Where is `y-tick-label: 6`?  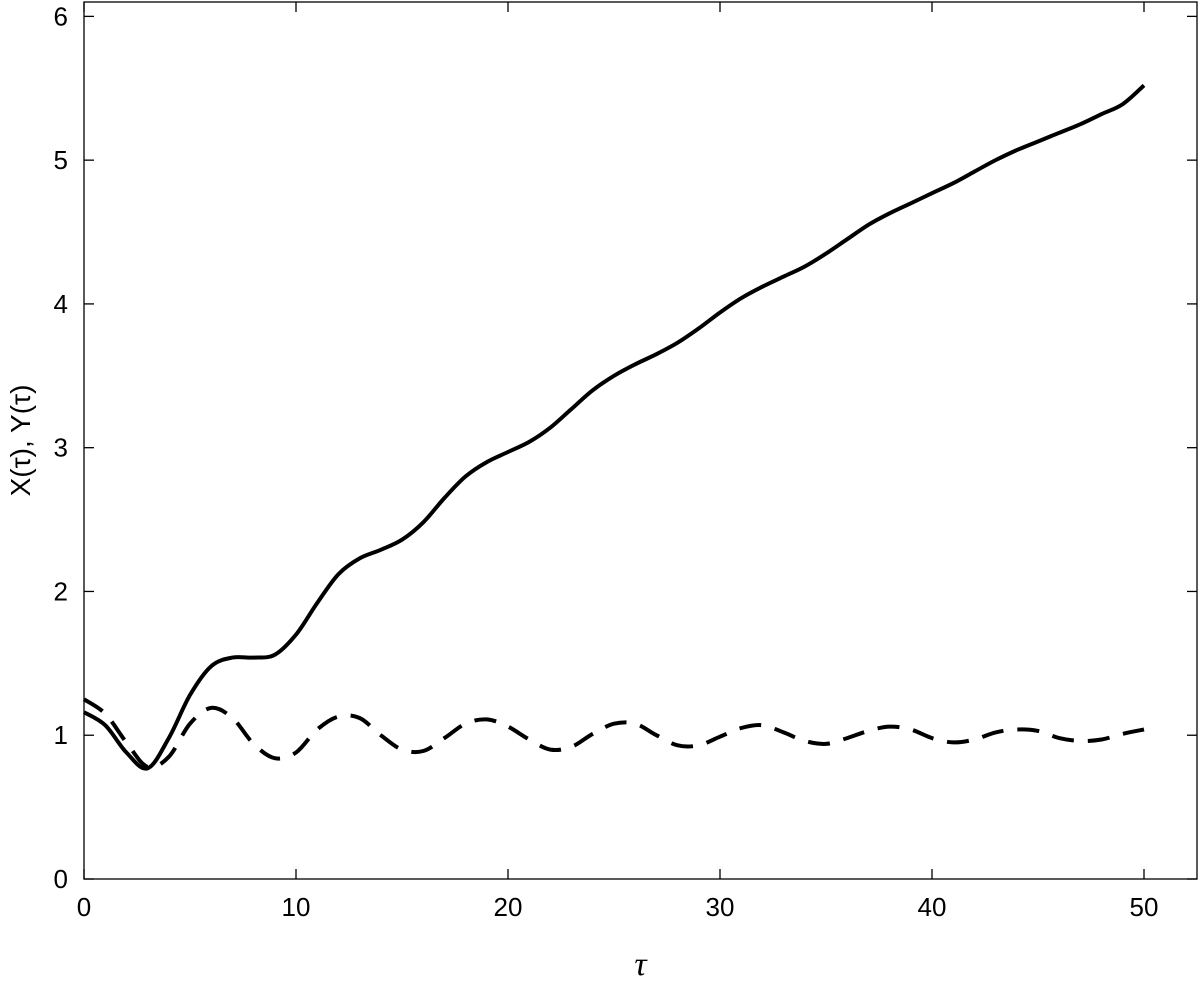
y-tick-label: 6 is located at coordinates (61, 16).